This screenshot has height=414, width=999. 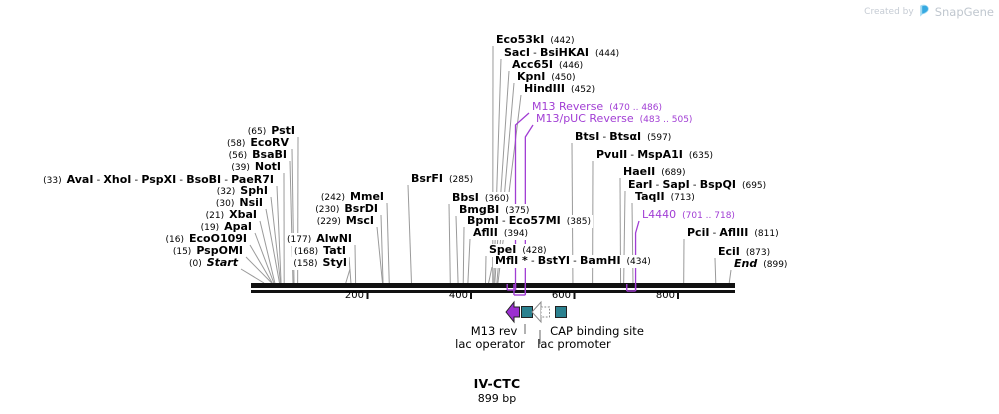 I want to click on site-position: (168), so click(x=306, y=252).